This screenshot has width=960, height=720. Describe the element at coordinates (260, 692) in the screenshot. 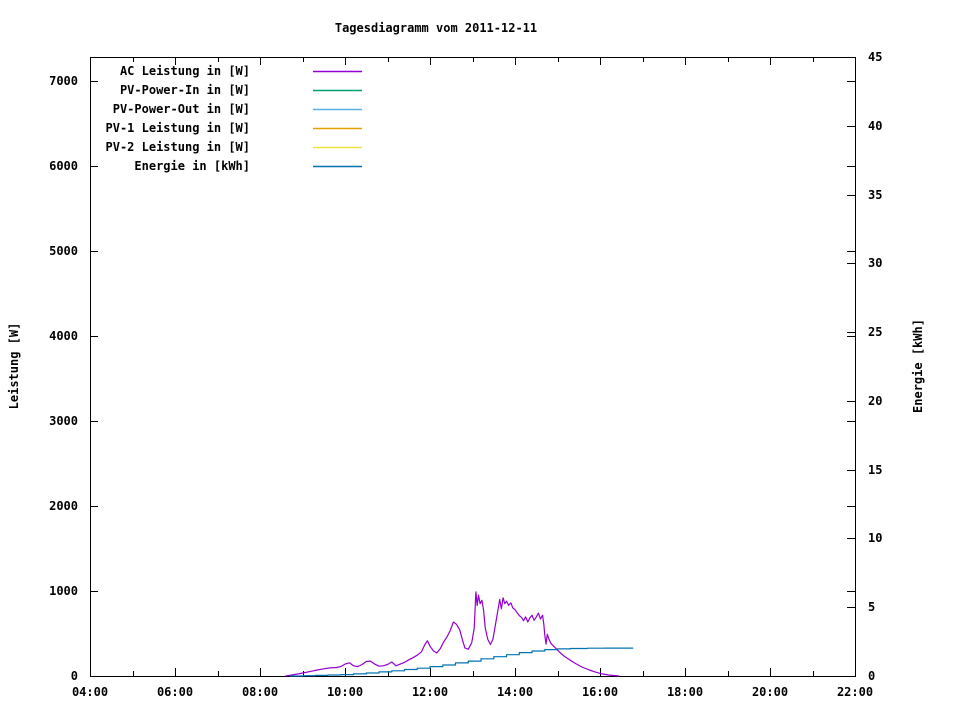

I see `x-tick-label: 08:00` at that location.